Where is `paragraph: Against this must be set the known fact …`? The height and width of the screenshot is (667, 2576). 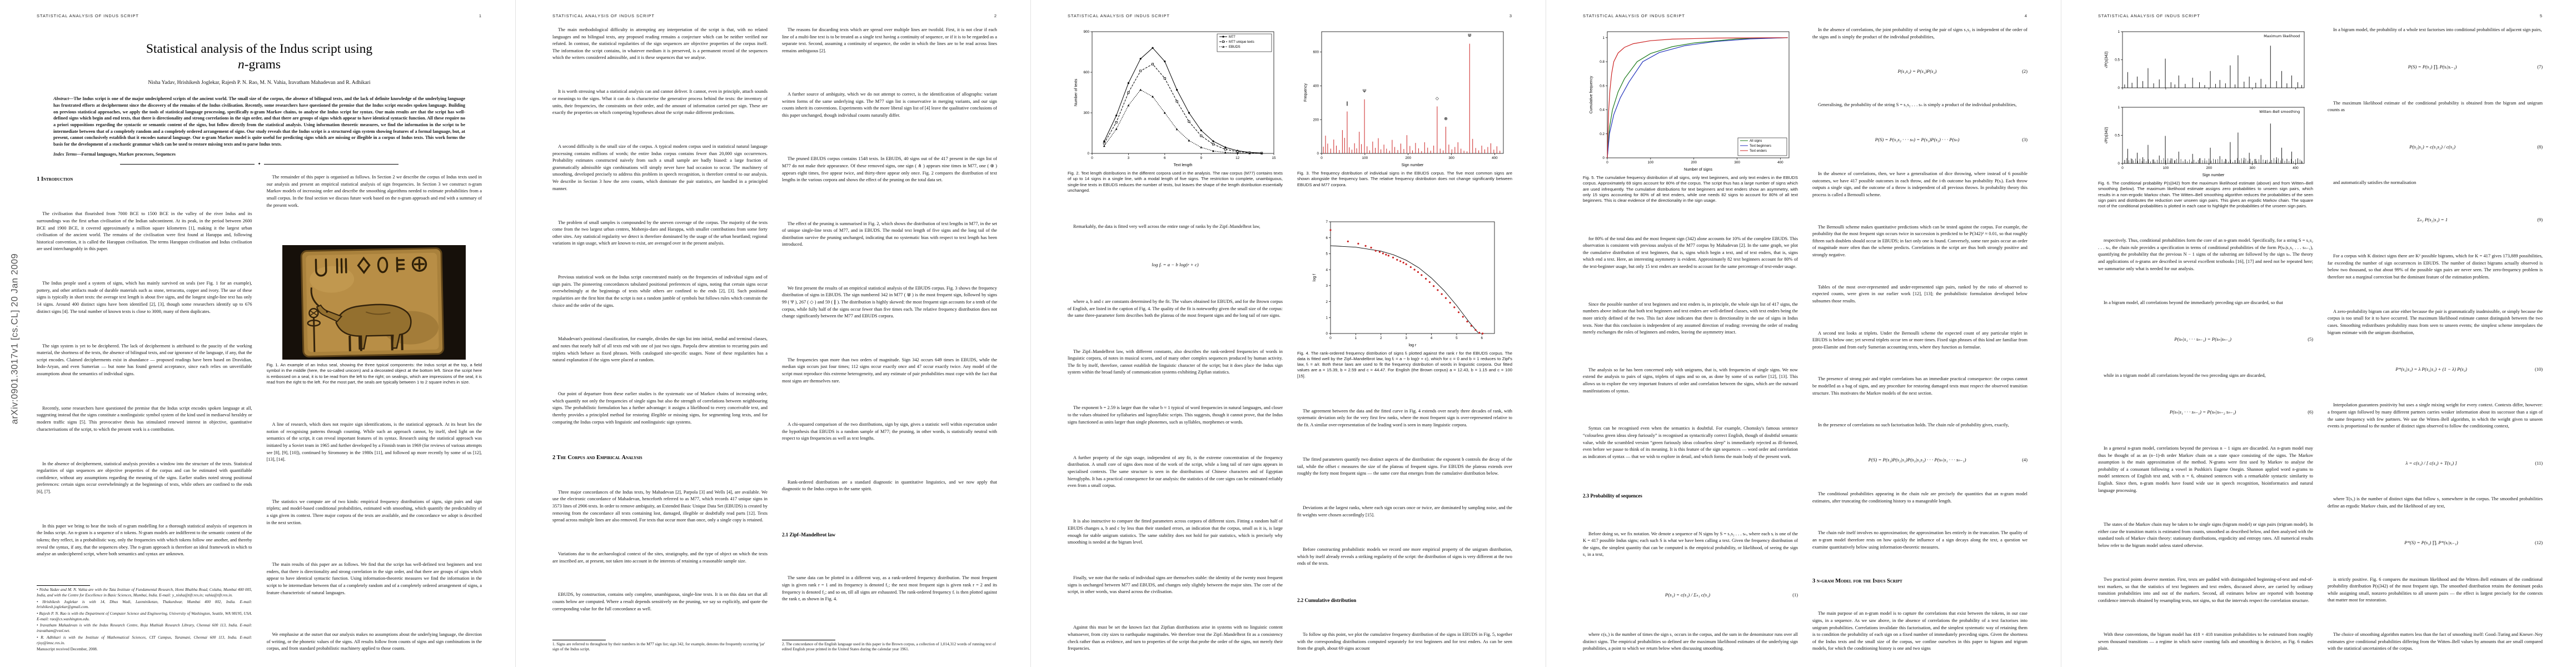
paragraph: Against this must be set the known fact … is located at coordinates (1175, 638).